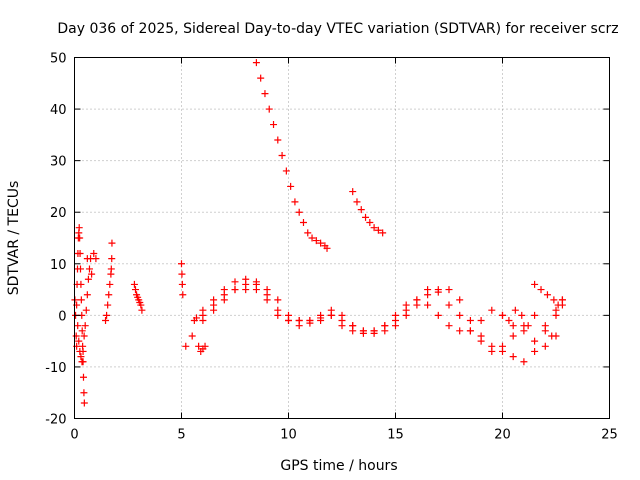 The width and height of the screenshot is (640, 480). Describe the element at coordinates (58, 162) in the screenshot. I see `y-tick-label: 30` at that location.